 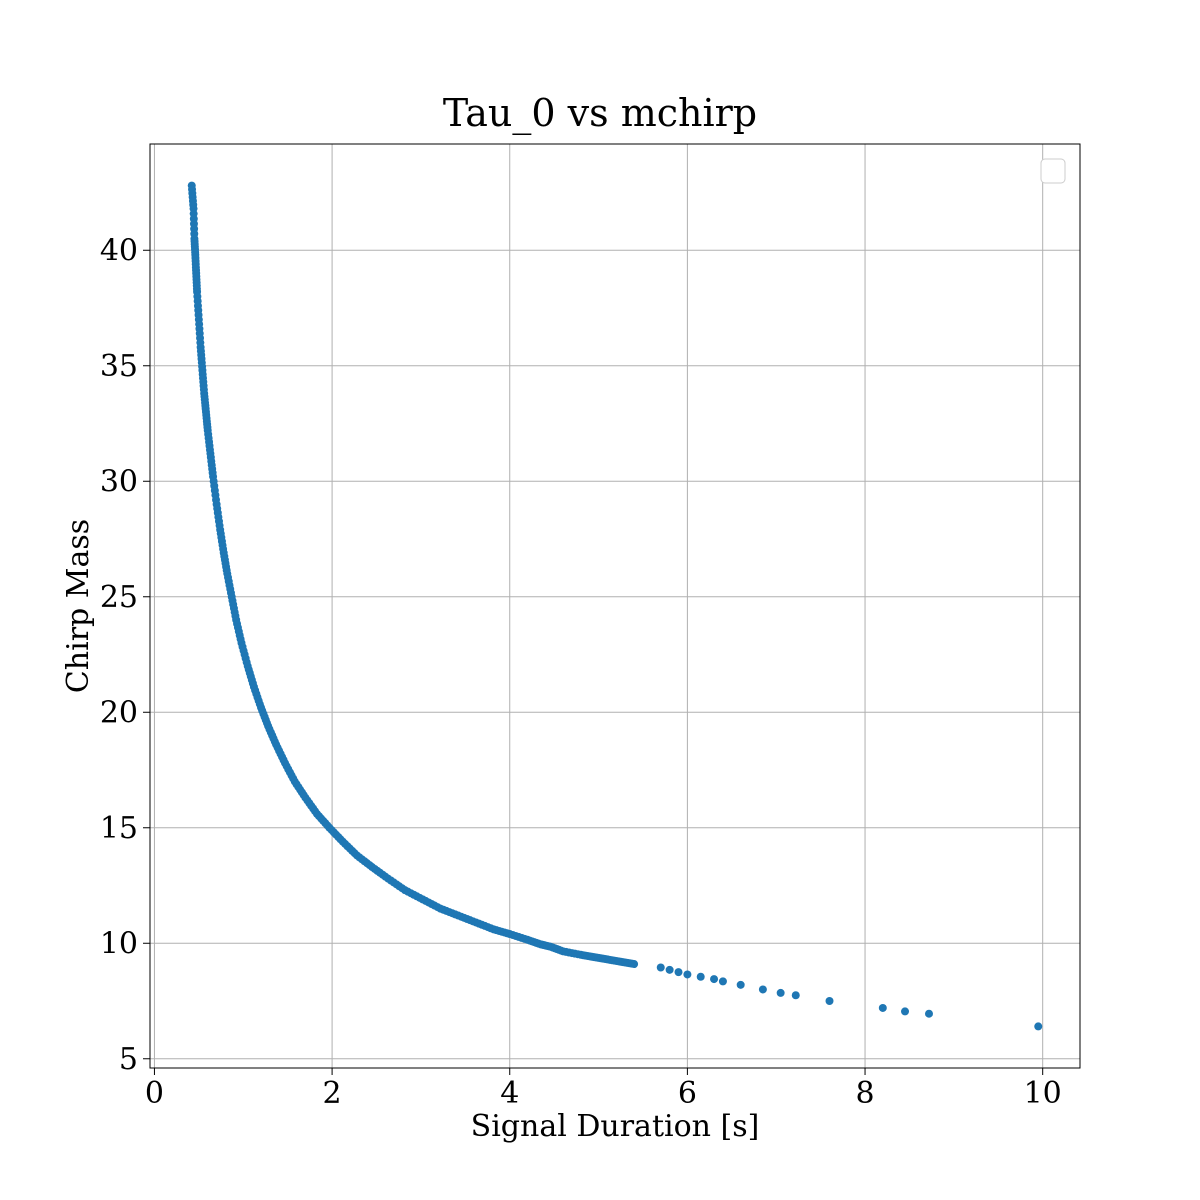 I want to click on x-tick-label: 0, so click(x=154, y=1093).